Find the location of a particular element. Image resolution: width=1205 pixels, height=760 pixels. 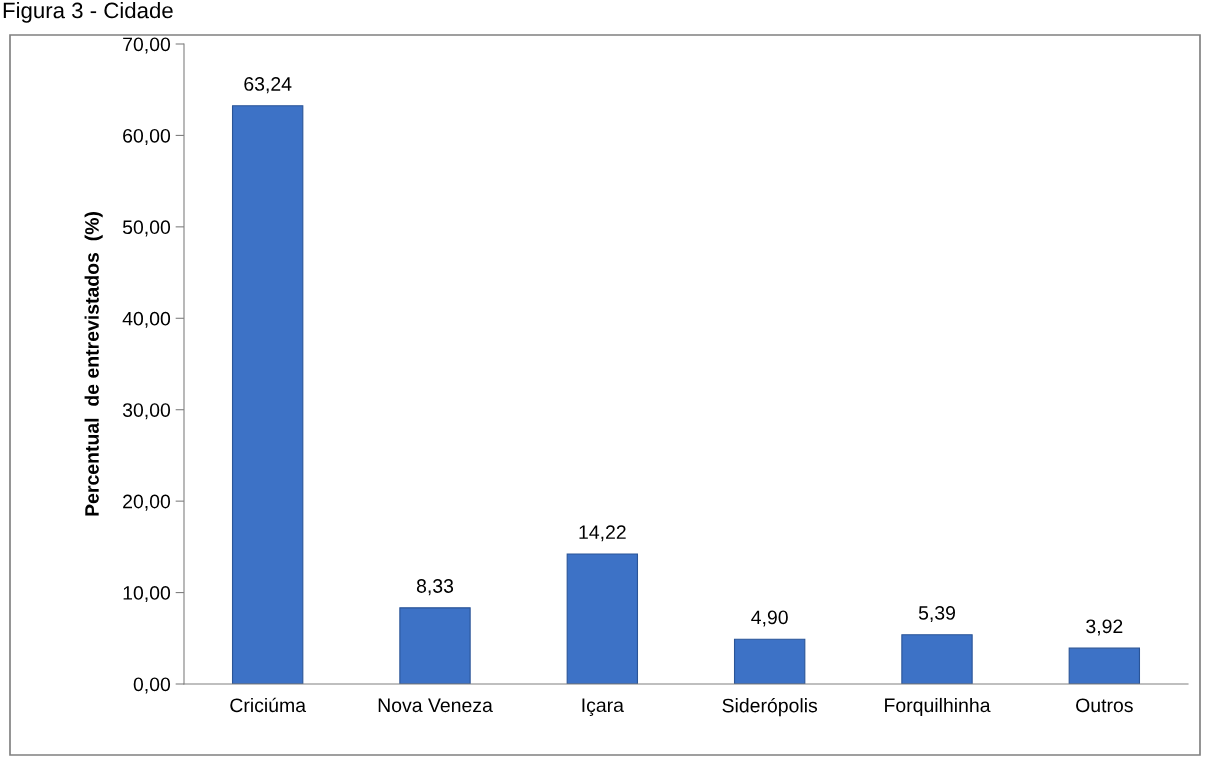

data-label: 8,33 is located at coordinates (435, 587).